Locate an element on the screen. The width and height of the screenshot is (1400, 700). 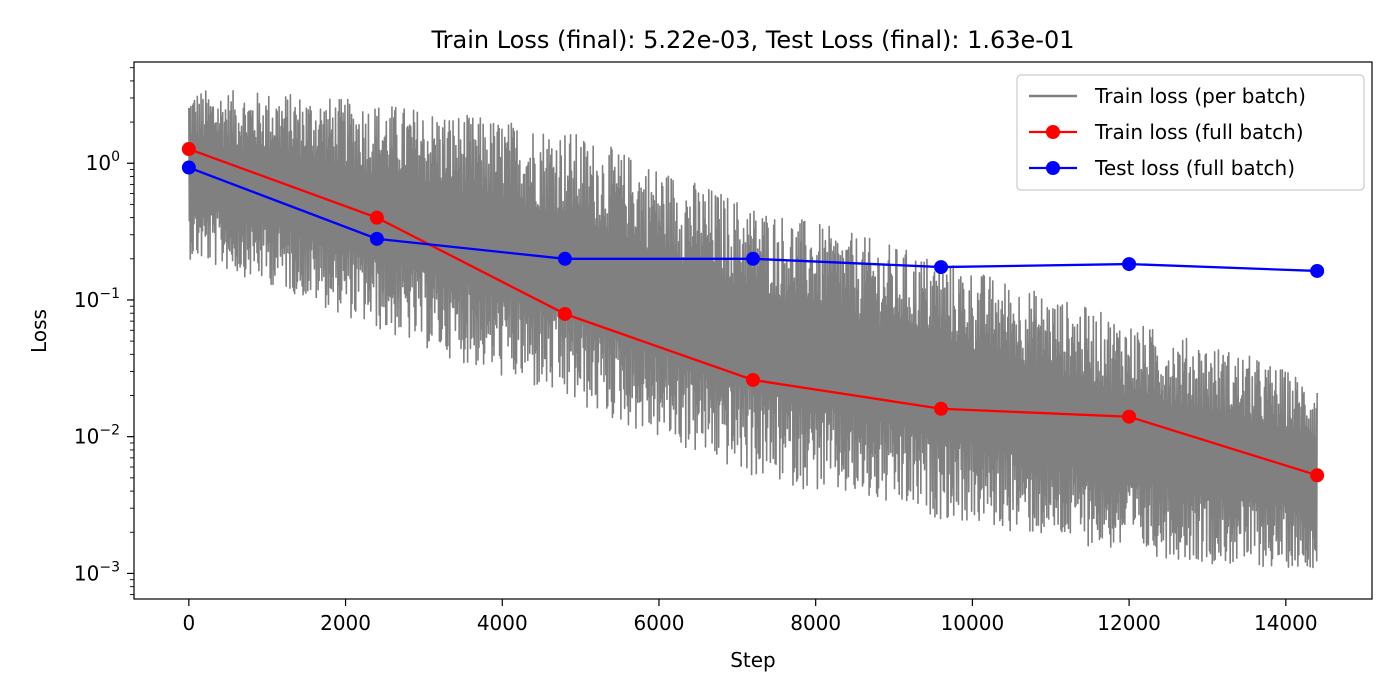
legend-entry: Train loss (full batch) is located at coordinates (1166, 132).